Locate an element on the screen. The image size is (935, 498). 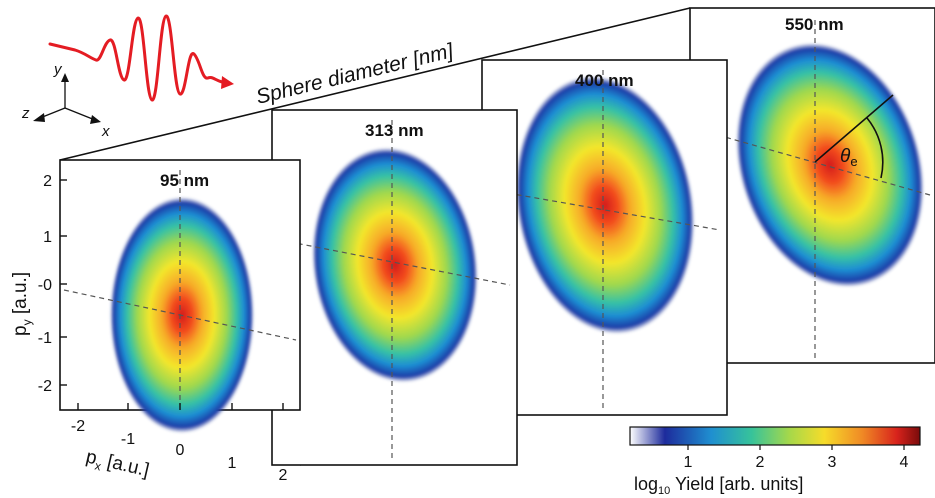
y-tick-label: -0 is located at coordinates (45, 285).